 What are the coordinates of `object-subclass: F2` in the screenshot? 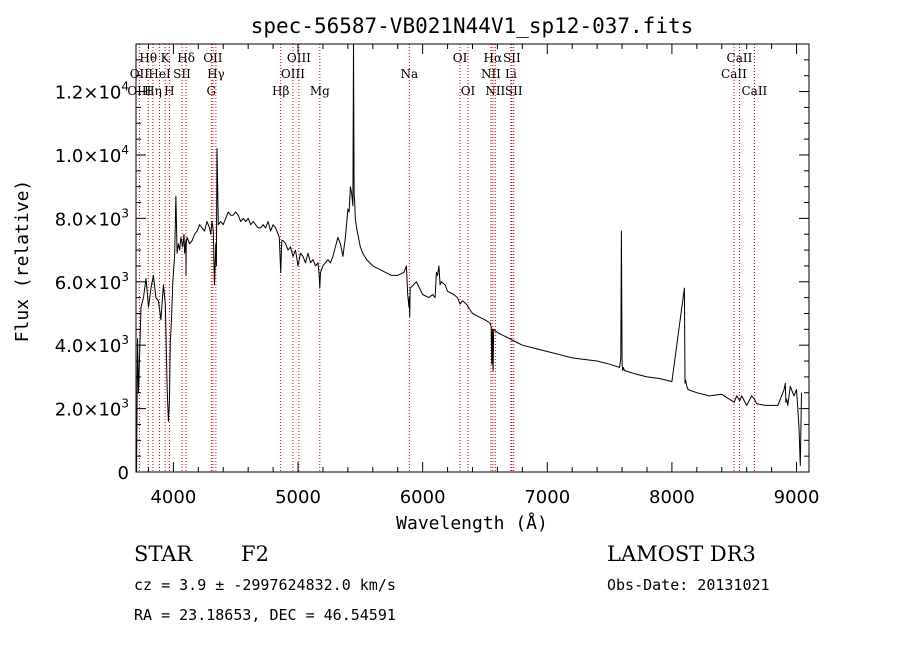 It's located at (255, 554).